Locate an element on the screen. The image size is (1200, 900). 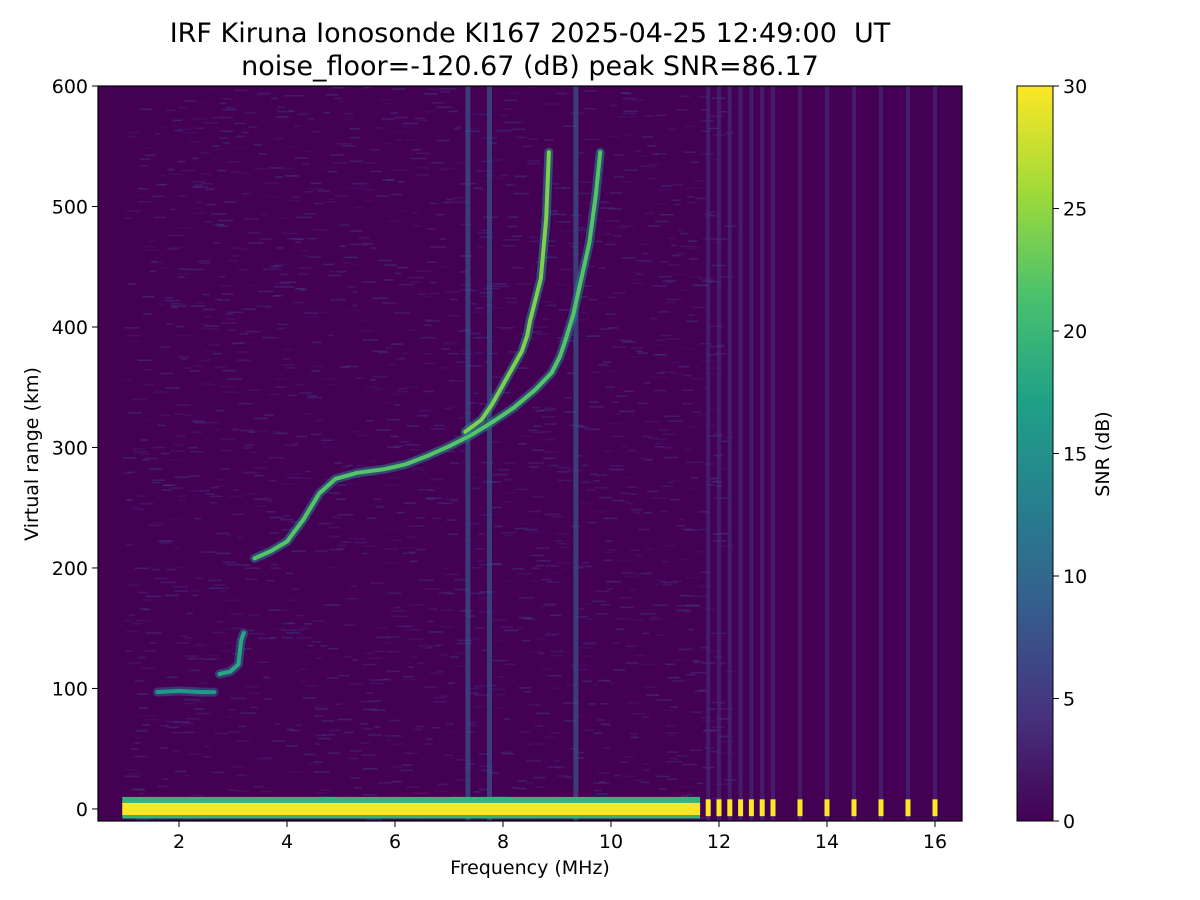
y-tick-label: 600 is located at coordinates (70, 87).